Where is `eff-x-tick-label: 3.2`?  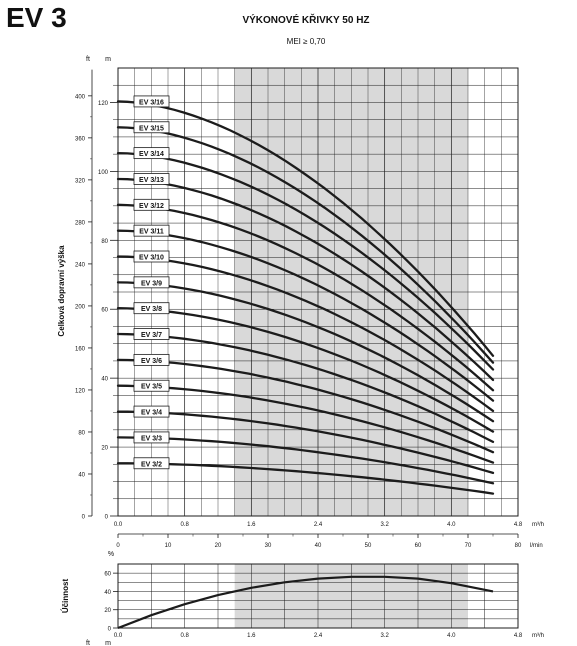 eff-x-tick-label: 3.2 is located at coordinates (384, 636).